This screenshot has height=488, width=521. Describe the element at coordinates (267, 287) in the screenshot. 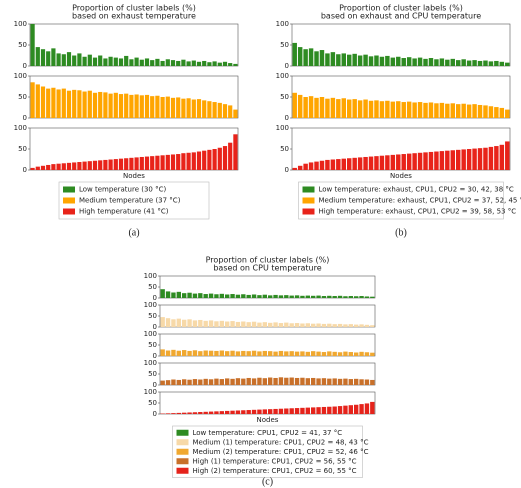

I see `panel-frame` at that location.